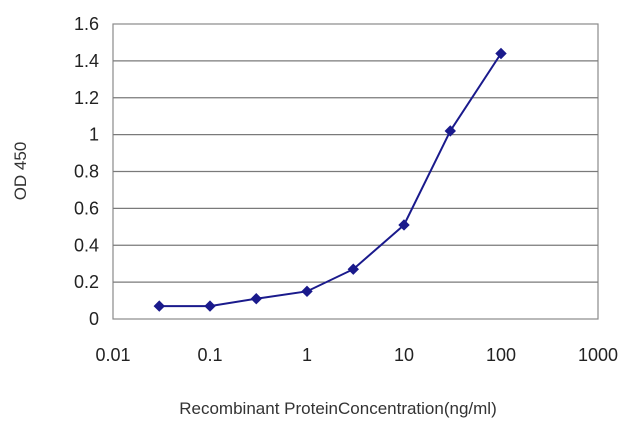  I want to click on y-axis-title: OD 450, so click(20, 171).